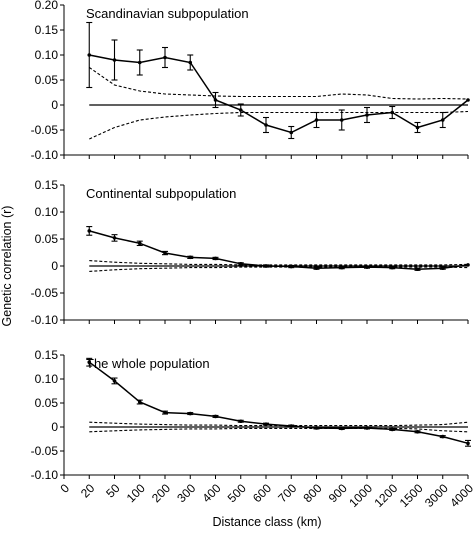  What do you see at coordinates (161, 493) in the screenshot?
I see `x-tick-label: 200` at bounding box center [161, 493].